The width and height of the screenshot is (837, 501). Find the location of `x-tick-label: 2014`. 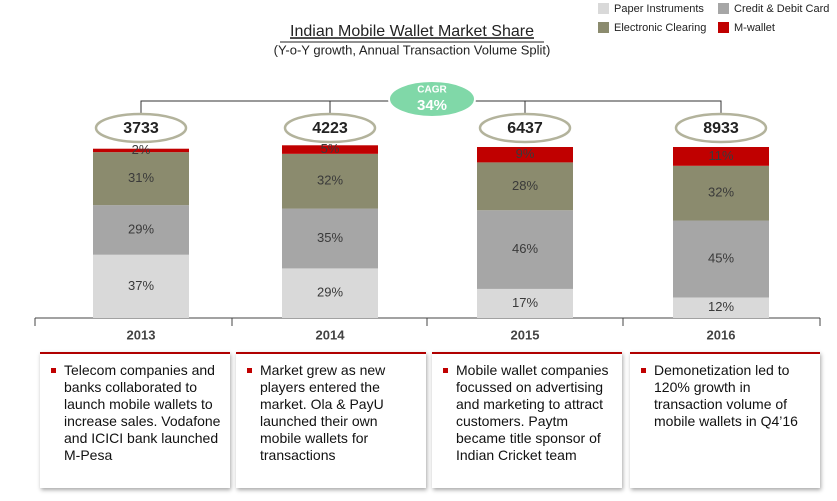

x-tick-label: 2014 is located at coordinates (331, 334).